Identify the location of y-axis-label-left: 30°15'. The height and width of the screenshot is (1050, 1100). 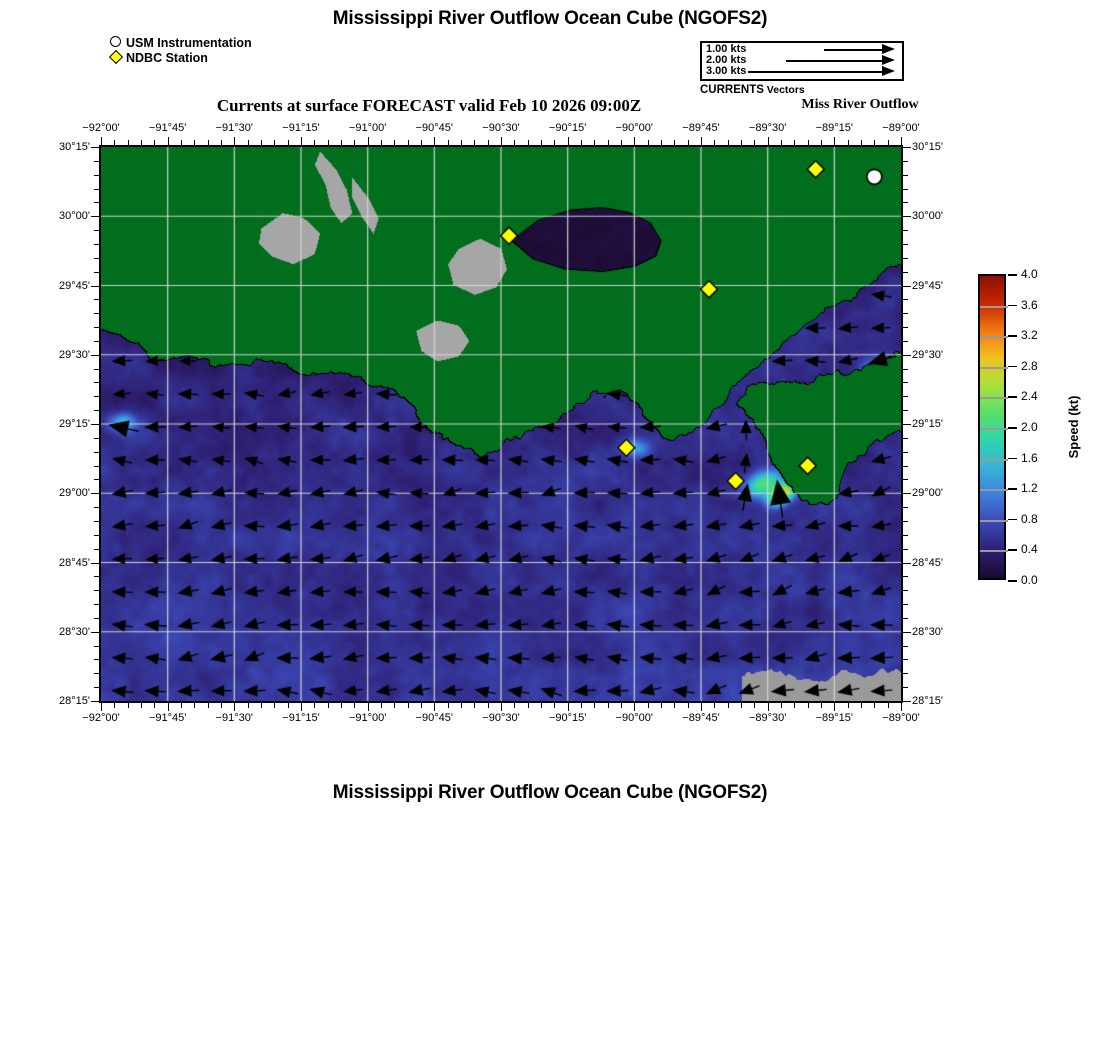
(74, 147).